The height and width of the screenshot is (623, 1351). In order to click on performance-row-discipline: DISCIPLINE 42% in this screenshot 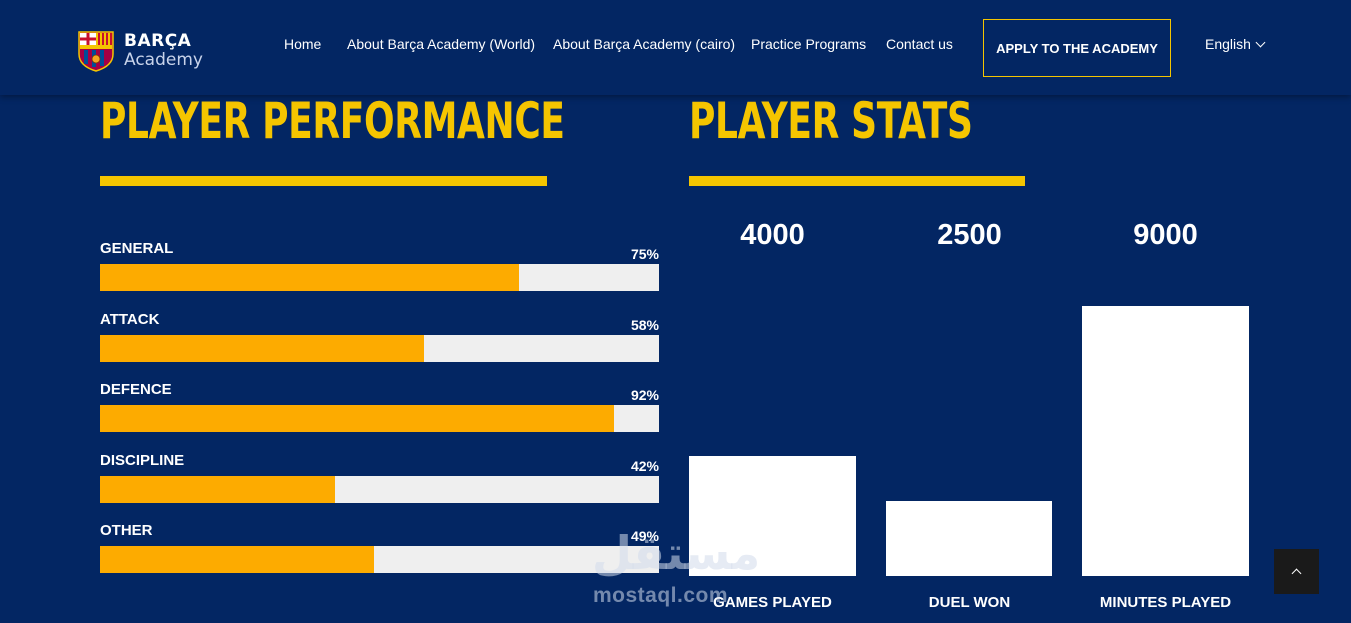, I will do `click(379, 477)`.